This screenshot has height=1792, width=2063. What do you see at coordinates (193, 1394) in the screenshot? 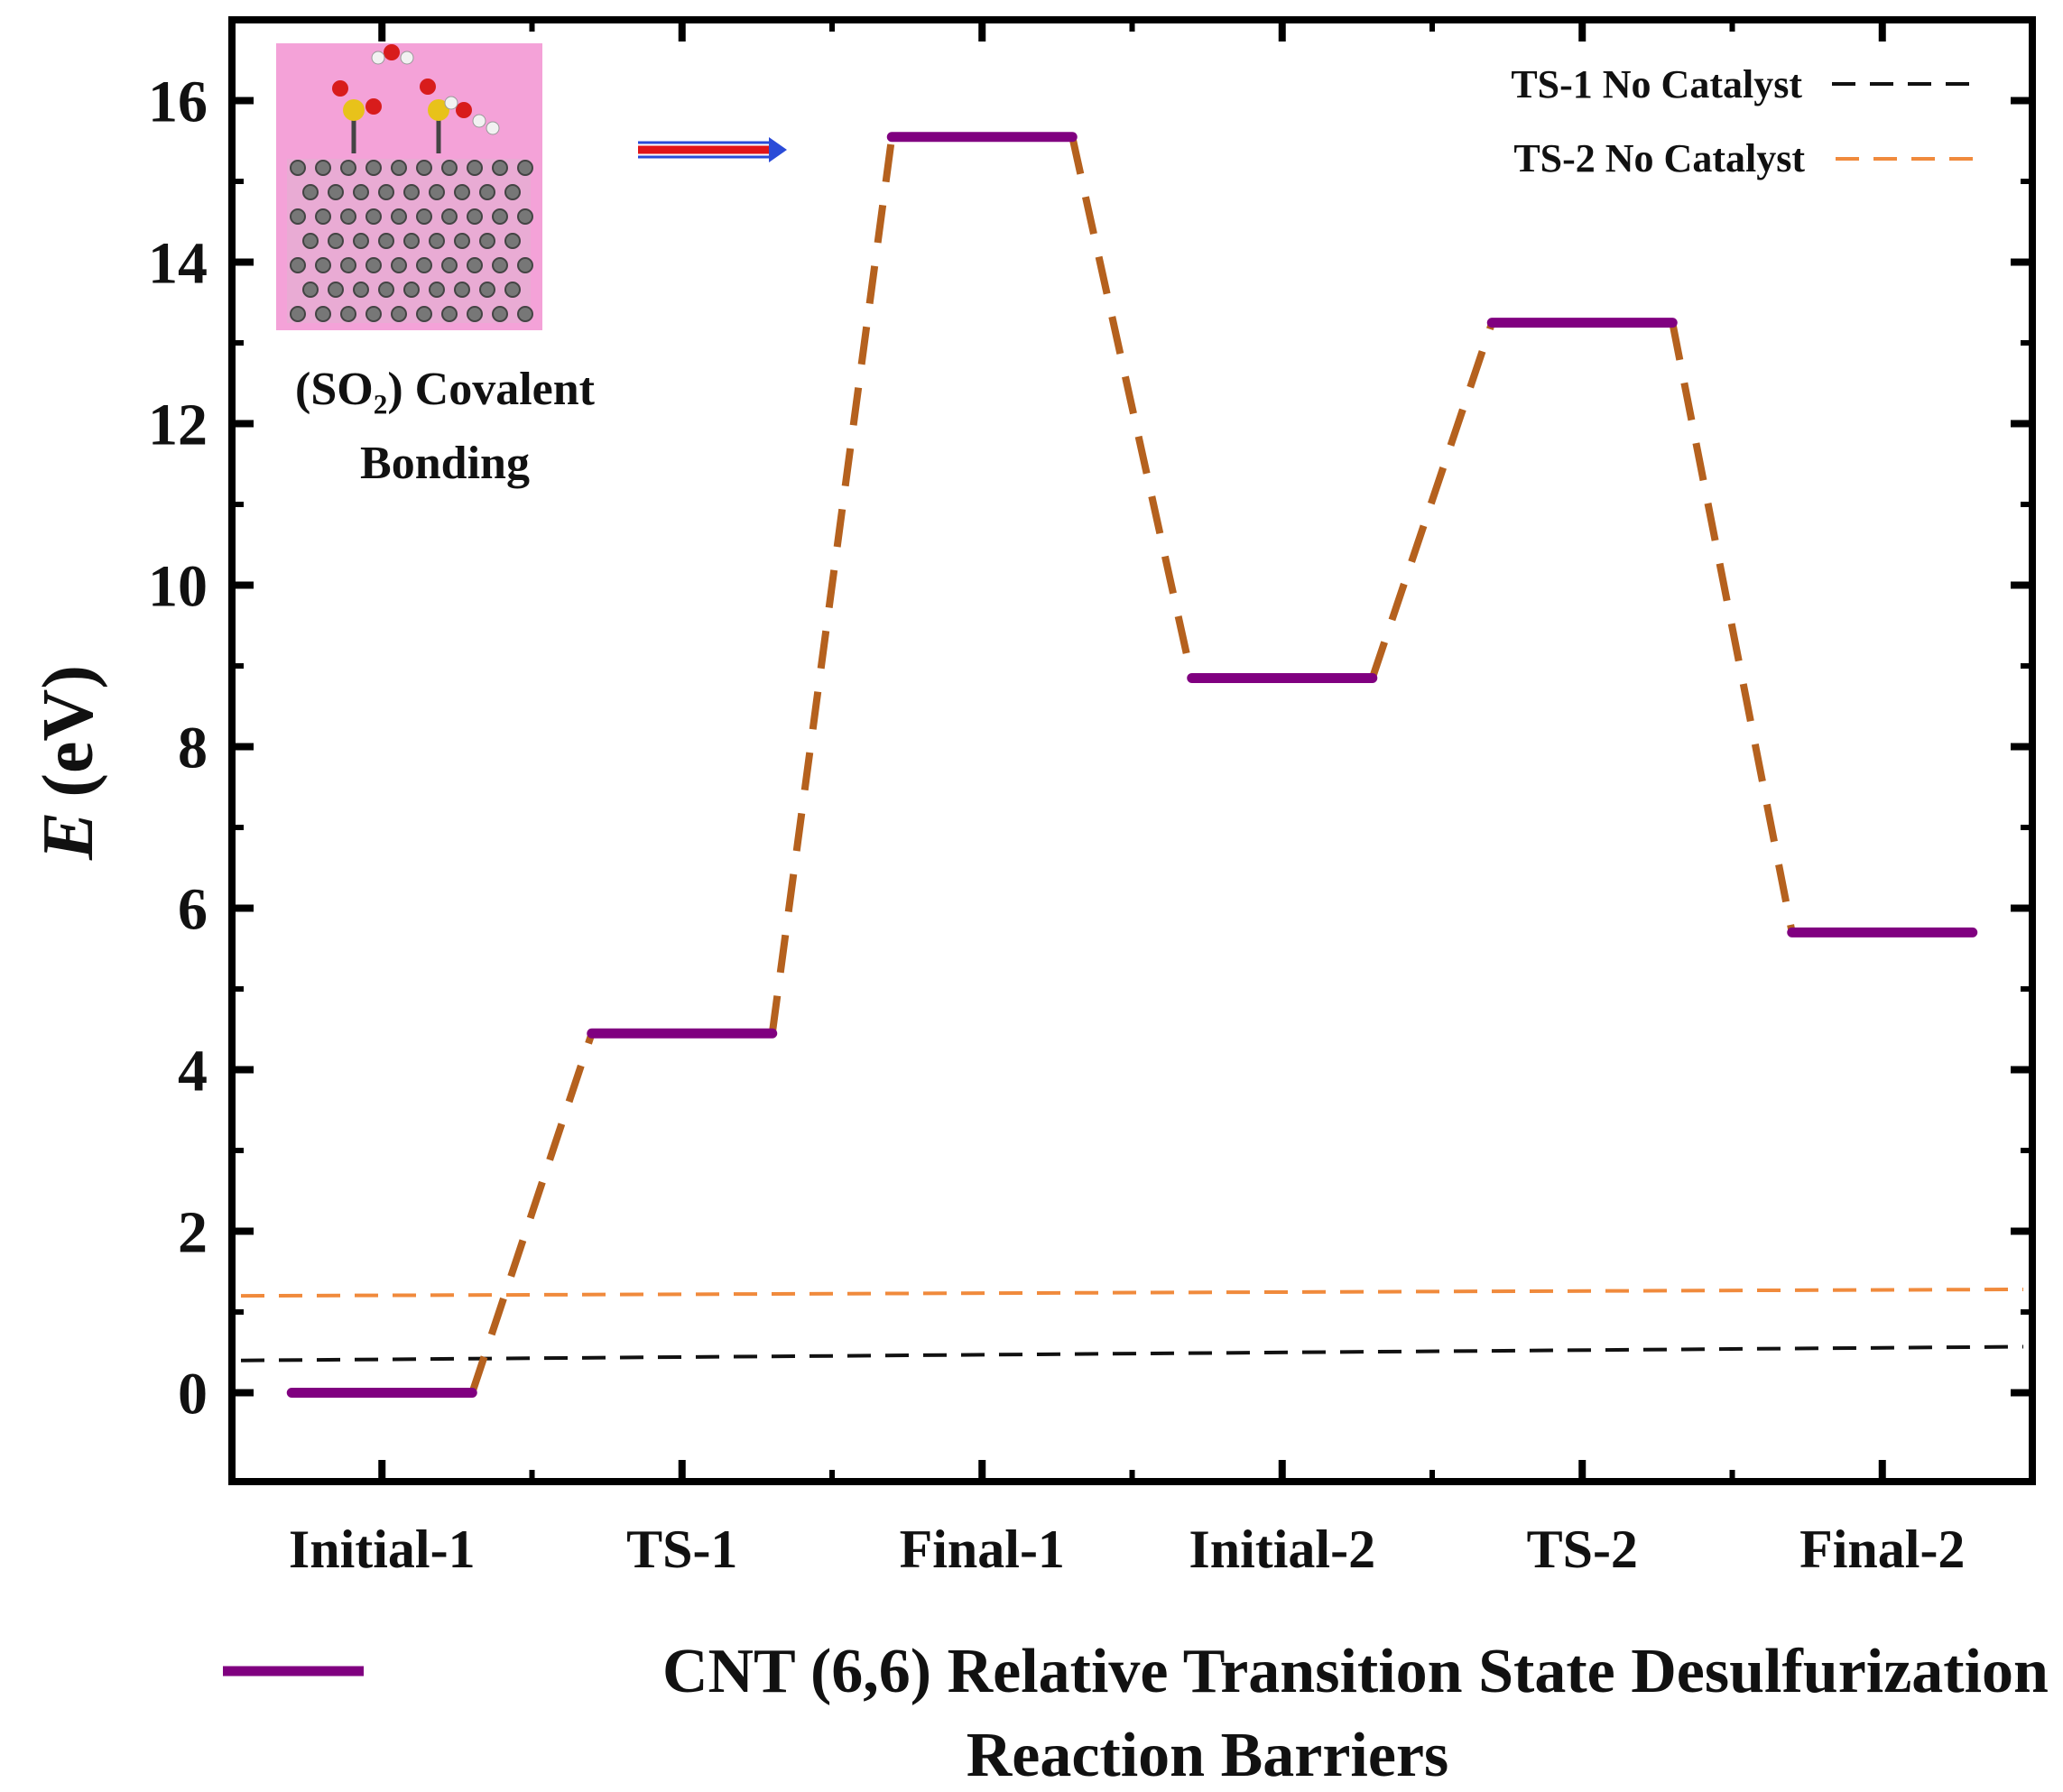
I see `y-tick-label-0: 0` at bounding box center [193, 1394].